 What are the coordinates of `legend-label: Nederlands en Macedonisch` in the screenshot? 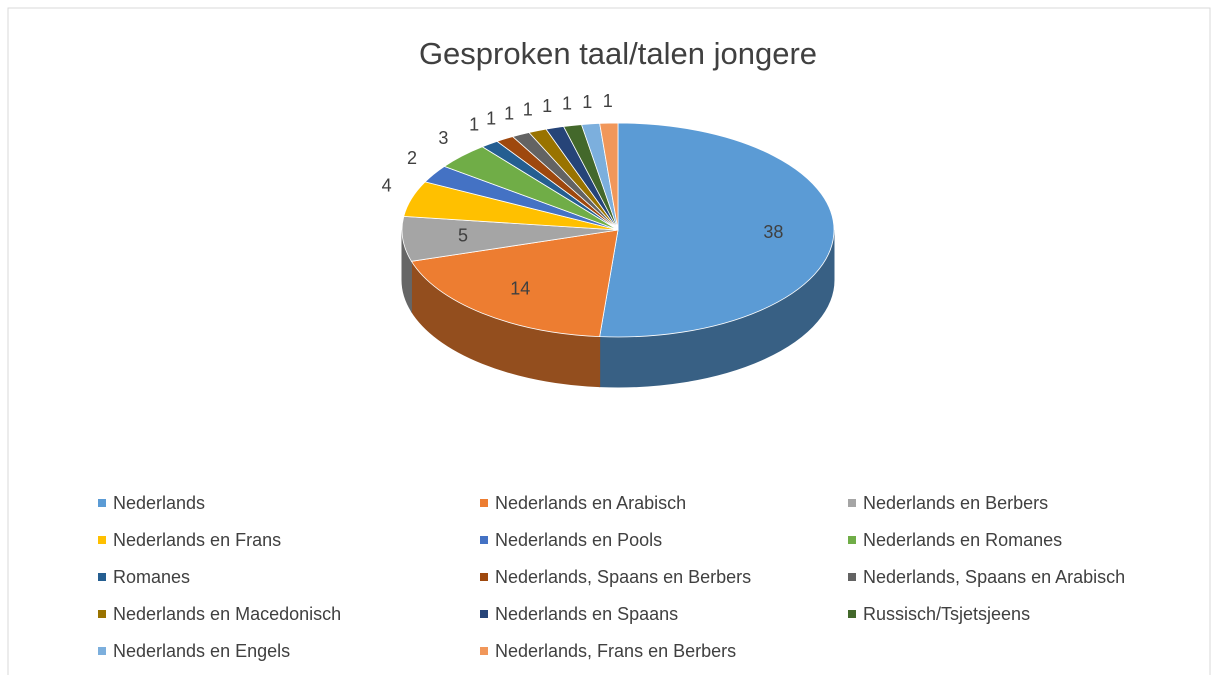 It's located at (227, 614).